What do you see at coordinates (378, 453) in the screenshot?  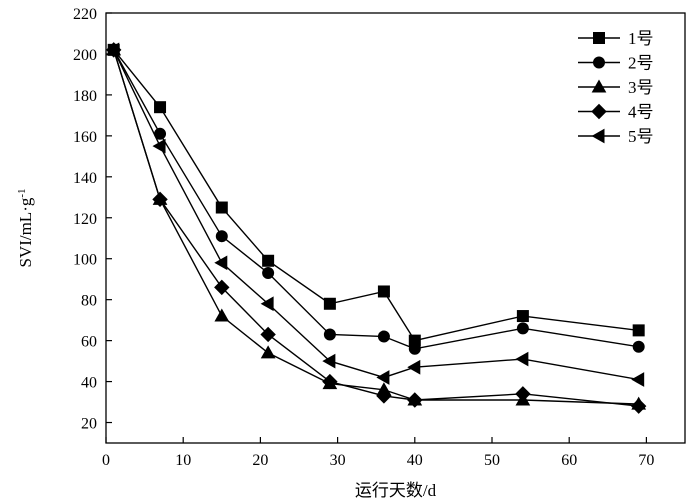 I see `x-ticks: 0 10 20 30 40 50 60 70` at bounding box center [378, 453].